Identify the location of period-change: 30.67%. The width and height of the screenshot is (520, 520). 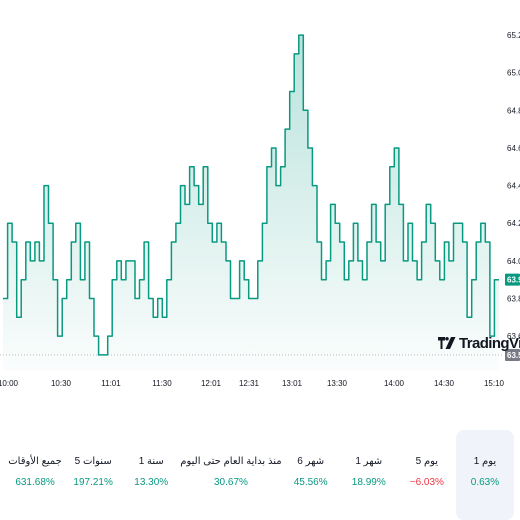
(231, 482).